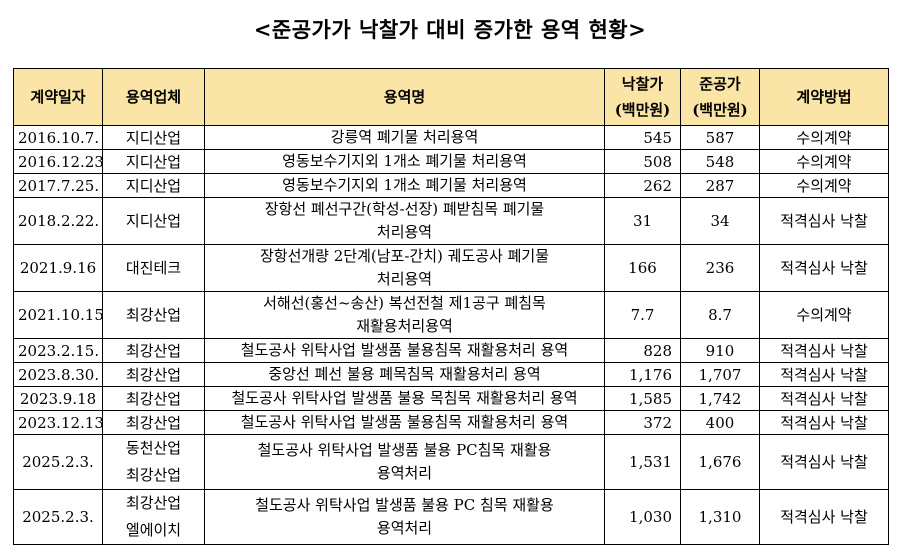 This screenshot has height=556, width=900. I want to click on cell-final: 548, so click(720, 161).